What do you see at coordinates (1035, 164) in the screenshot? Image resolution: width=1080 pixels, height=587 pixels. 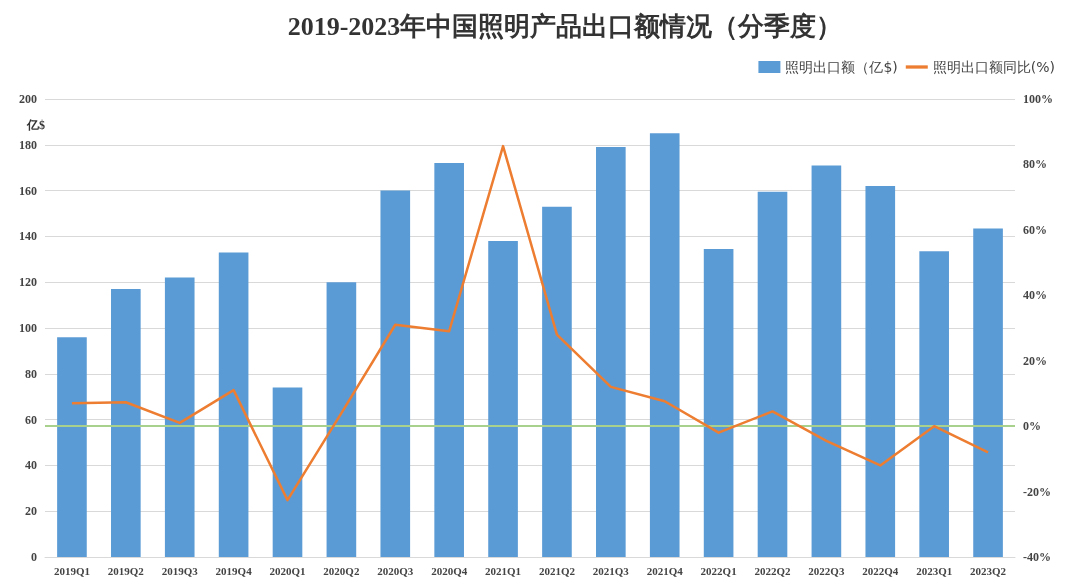 I see `y2-tick-label: 80%` at bounding box center [1035, 164].